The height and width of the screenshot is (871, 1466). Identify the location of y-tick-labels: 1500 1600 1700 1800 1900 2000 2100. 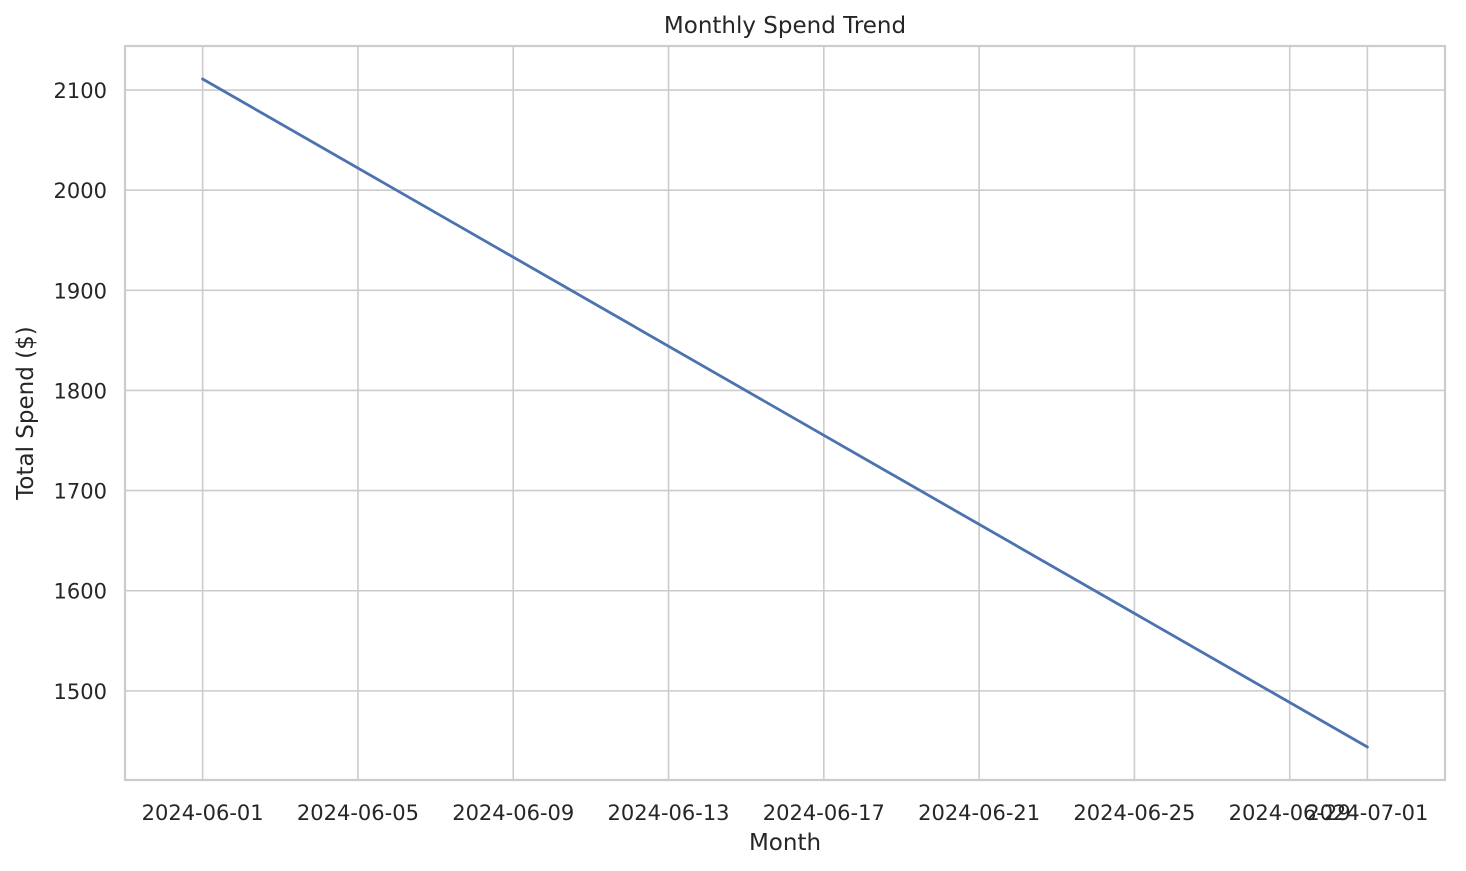
(80, 391).